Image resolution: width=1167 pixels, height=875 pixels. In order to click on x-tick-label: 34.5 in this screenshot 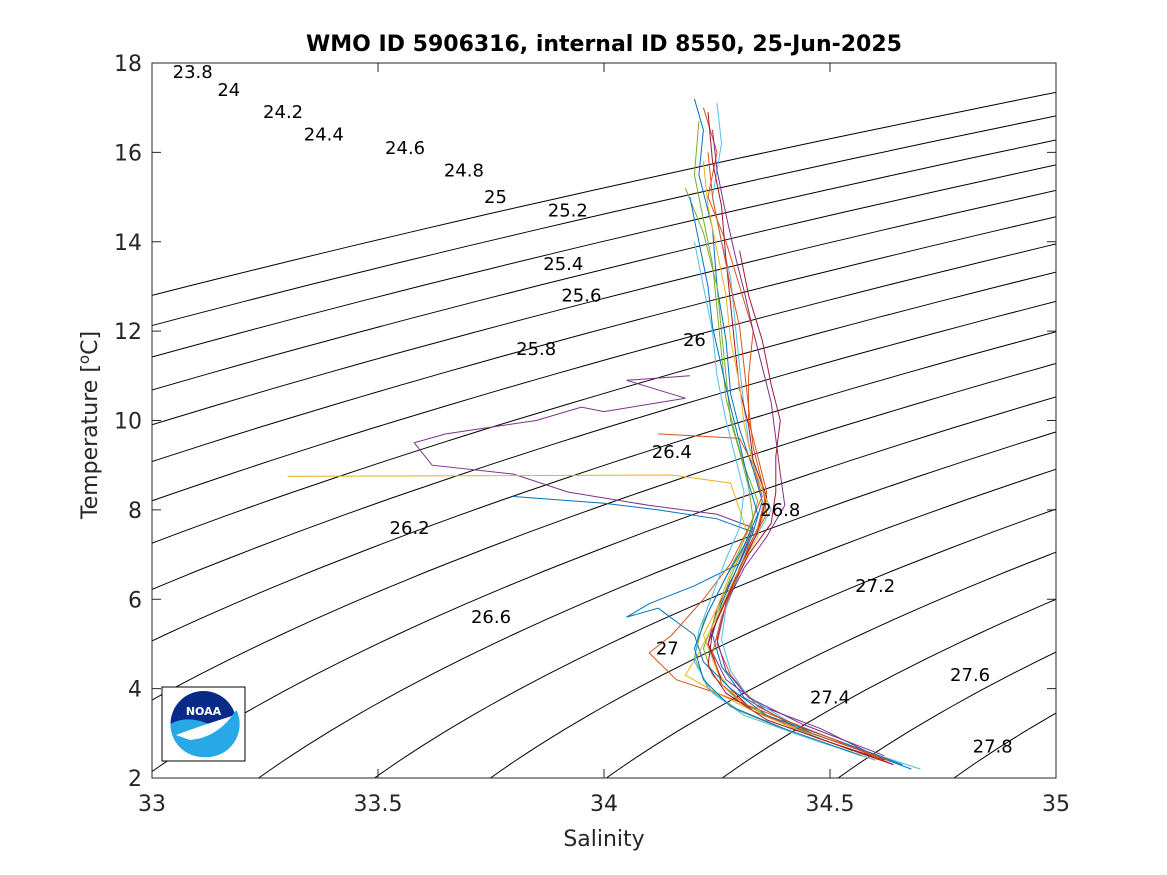, I will do `click(830, 804)`.